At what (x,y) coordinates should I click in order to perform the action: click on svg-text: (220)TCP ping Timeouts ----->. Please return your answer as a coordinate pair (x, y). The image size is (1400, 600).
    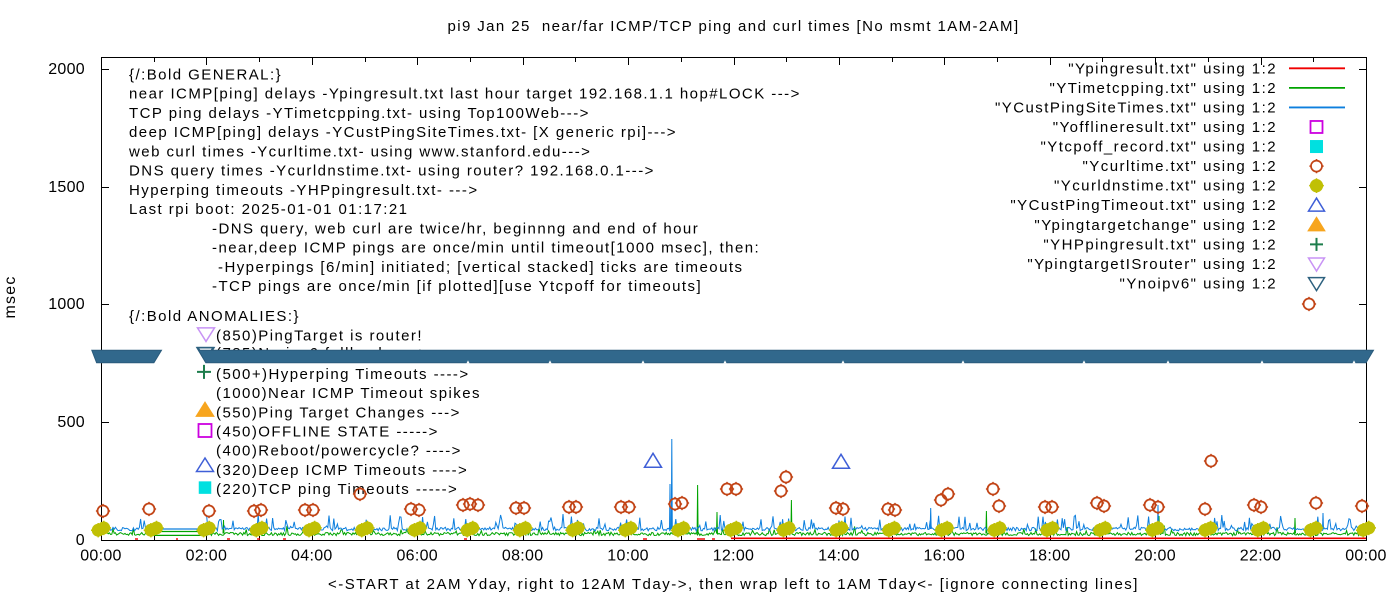
    Looking at the image, I should click on (337, 489).